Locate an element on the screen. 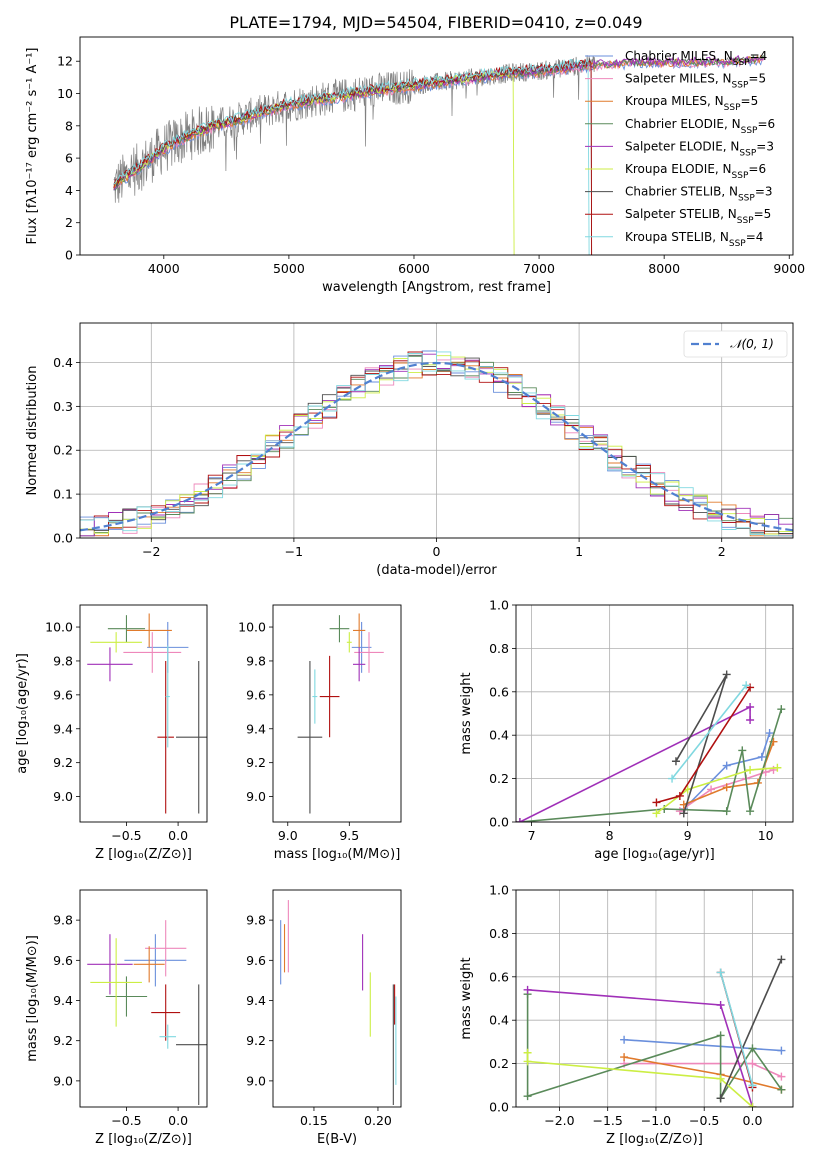 The height and width of the screenshot is (1170, 819). legend-label-salpeter_stelib: Salpeter STELIB, NSSP=5 is located at coordinates (698, 216).